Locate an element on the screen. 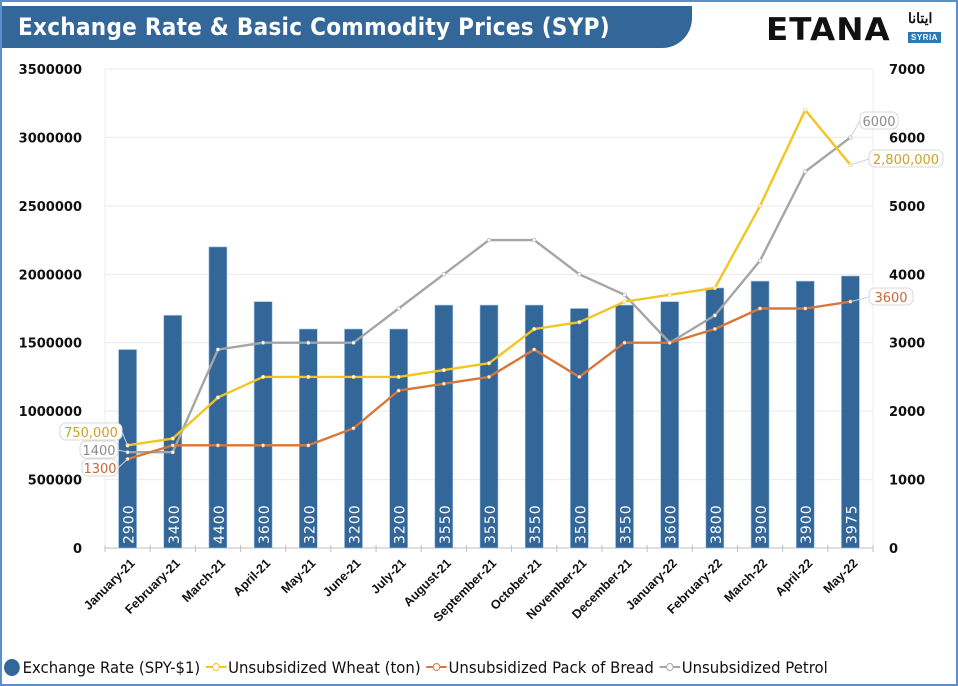  bar-value-label: 3975 is located at coordinates (852, 524).